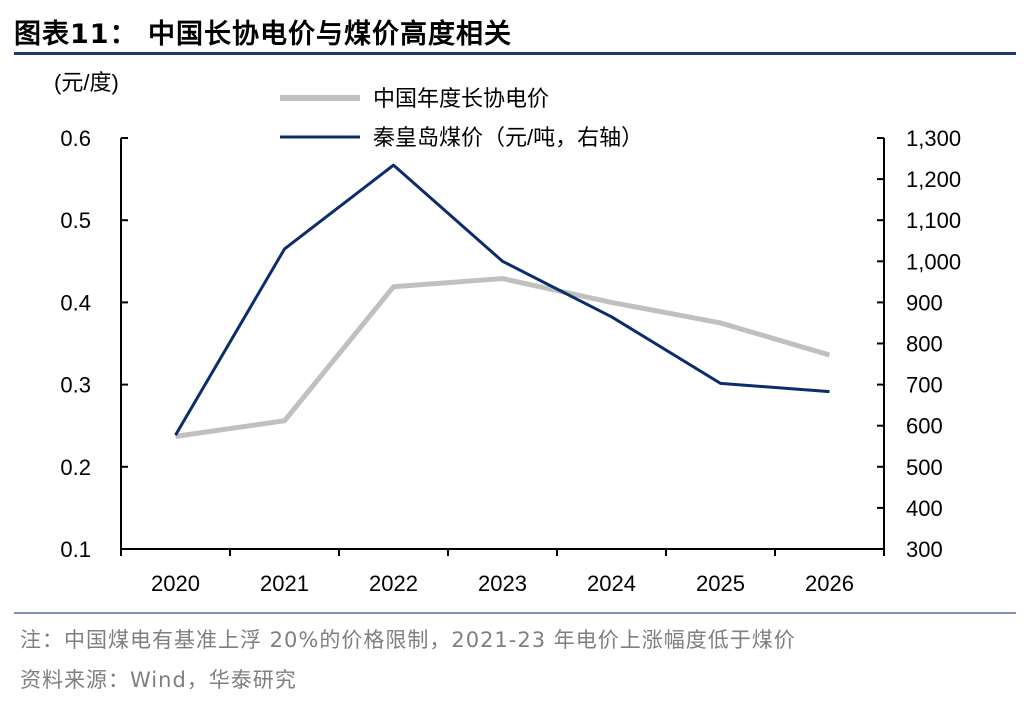  I want to click on legend-label: 秦皇岛煤价（元/吨，右轴）, so click(508, 137).